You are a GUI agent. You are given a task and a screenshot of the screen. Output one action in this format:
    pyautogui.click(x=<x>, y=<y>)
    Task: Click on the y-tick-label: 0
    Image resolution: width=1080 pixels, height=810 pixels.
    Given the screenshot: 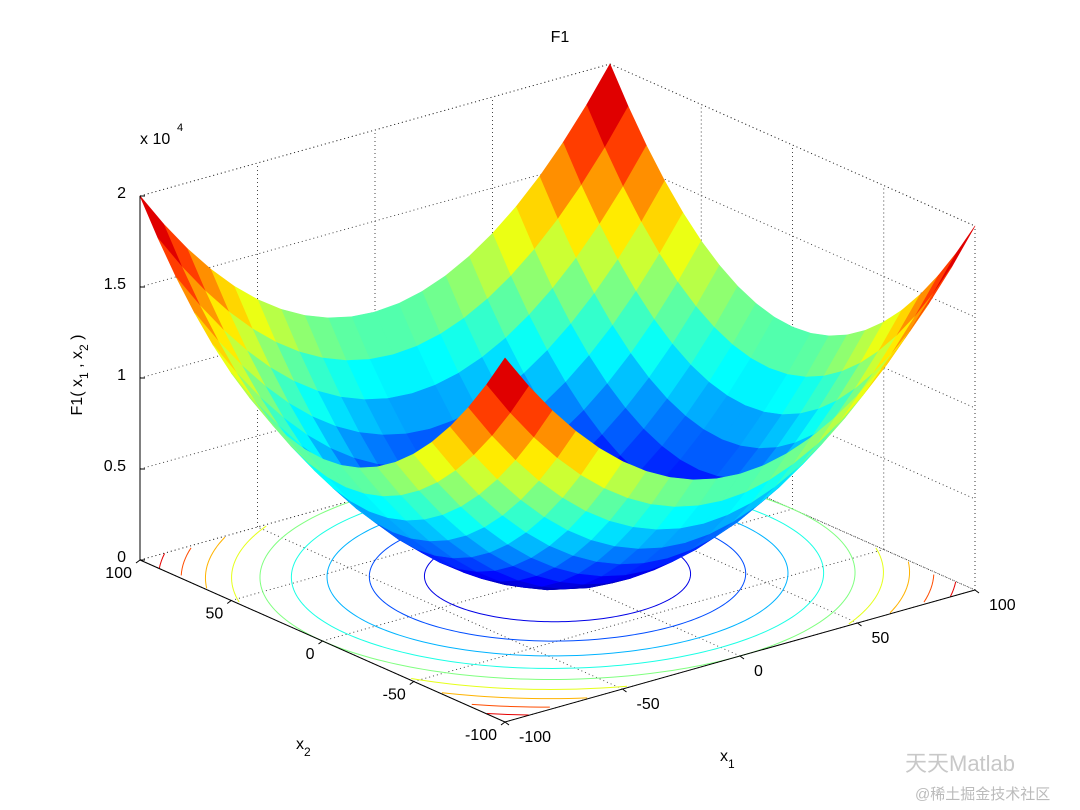 What is the action you would take?
    pyautogui.click(x=310, y=654)
    